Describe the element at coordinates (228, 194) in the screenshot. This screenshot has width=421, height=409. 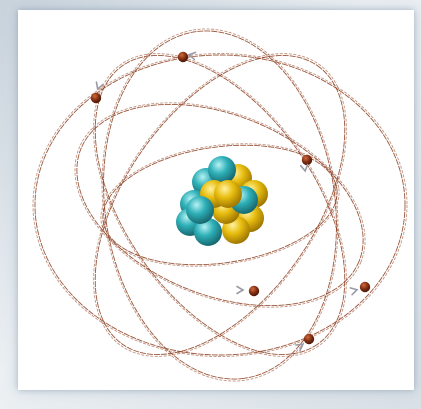
I see `proton-sphere` at that location.